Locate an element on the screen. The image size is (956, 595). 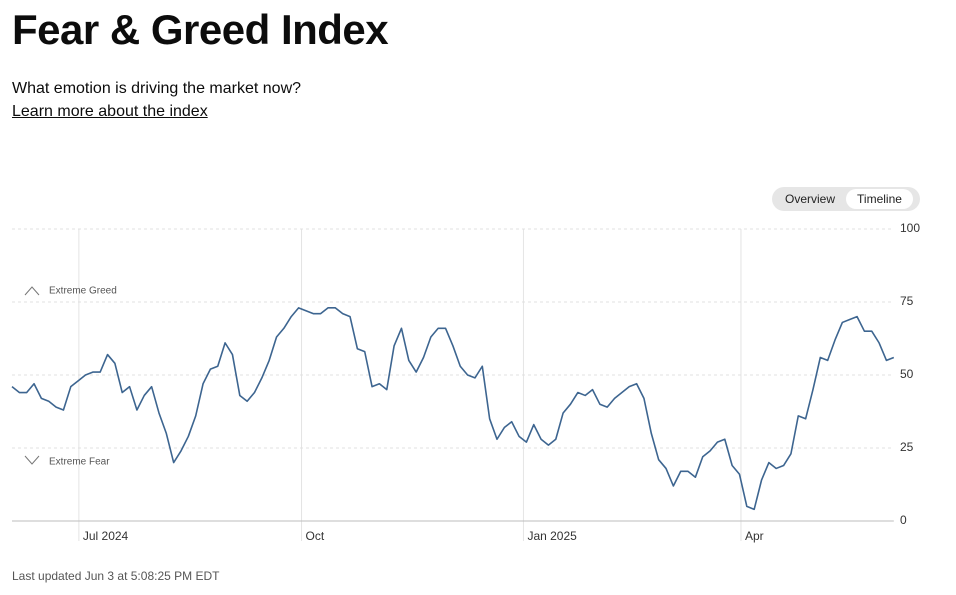
annotation-label: Extreme Fear is located at coordinates (79, 462).